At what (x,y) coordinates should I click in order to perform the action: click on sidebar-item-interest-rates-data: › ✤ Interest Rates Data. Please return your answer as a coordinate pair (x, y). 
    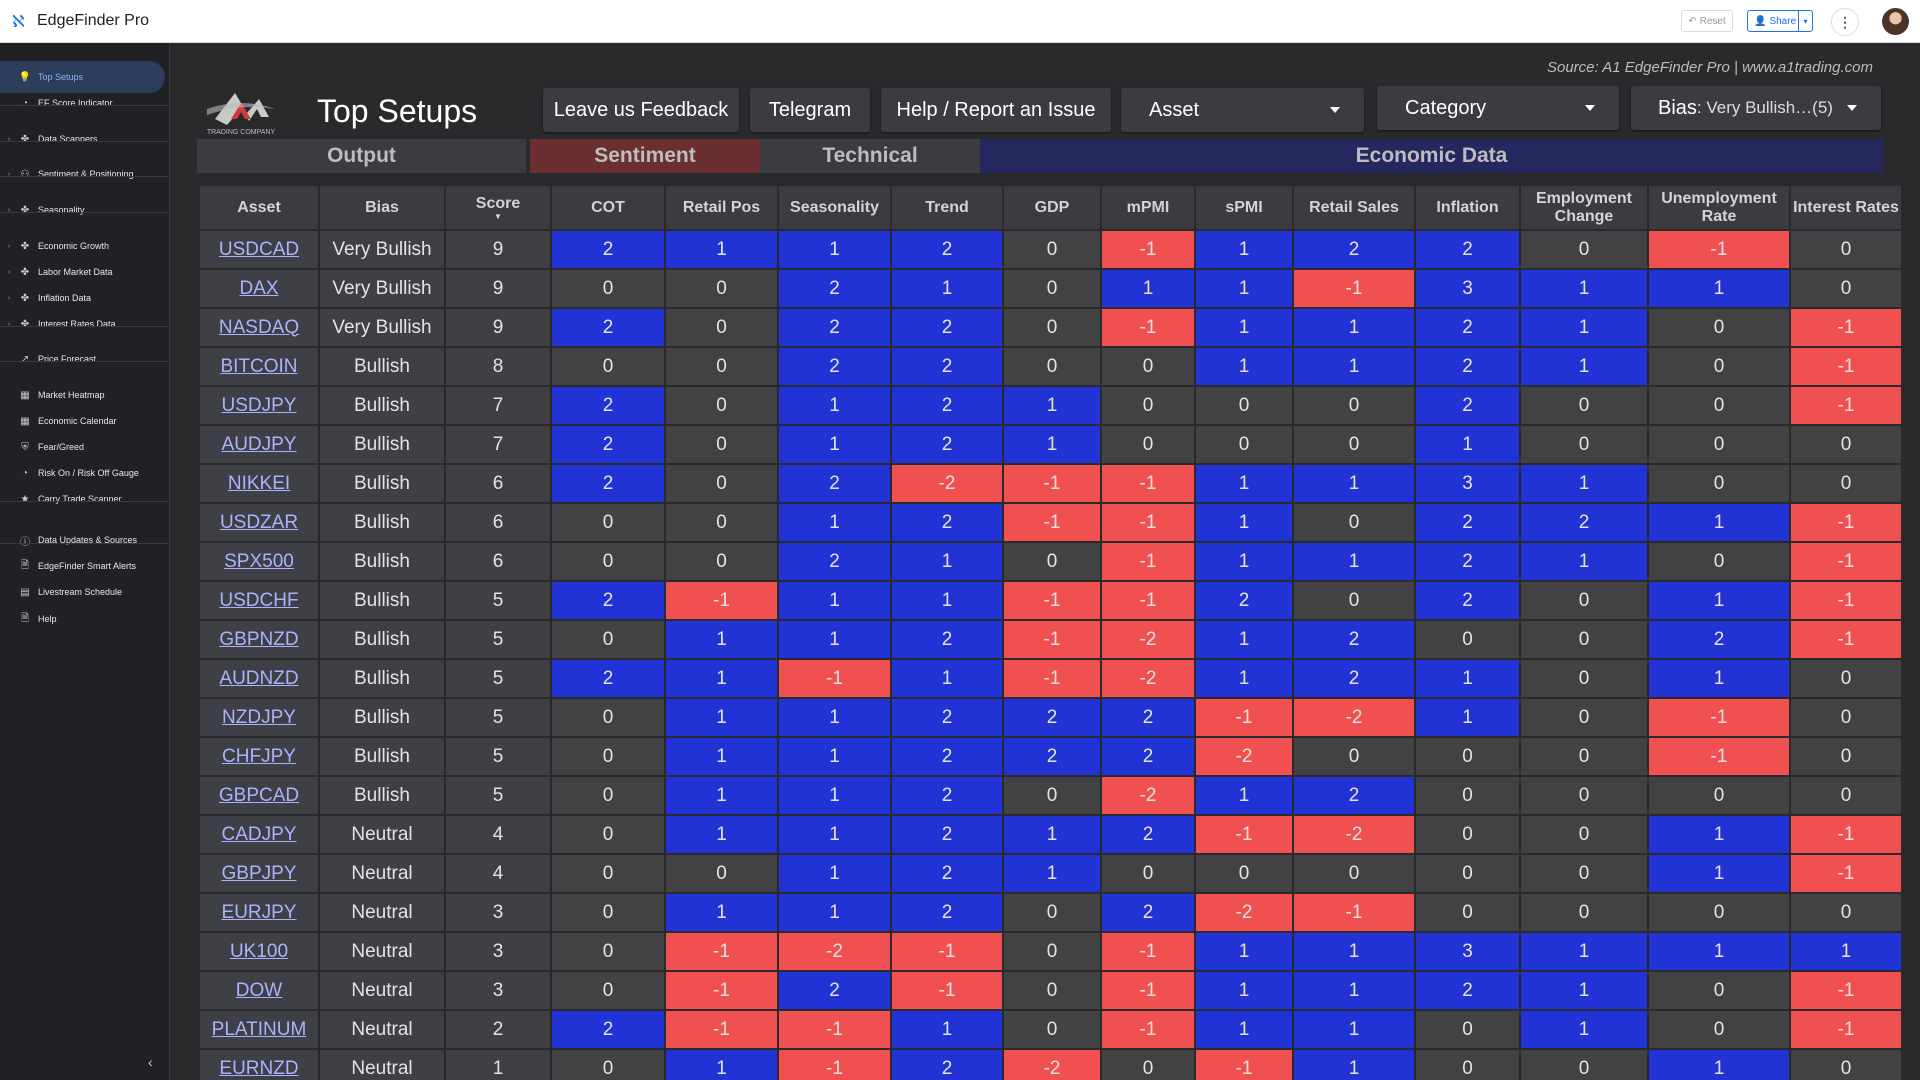
    Looking at the image, I should click on (85, 324).